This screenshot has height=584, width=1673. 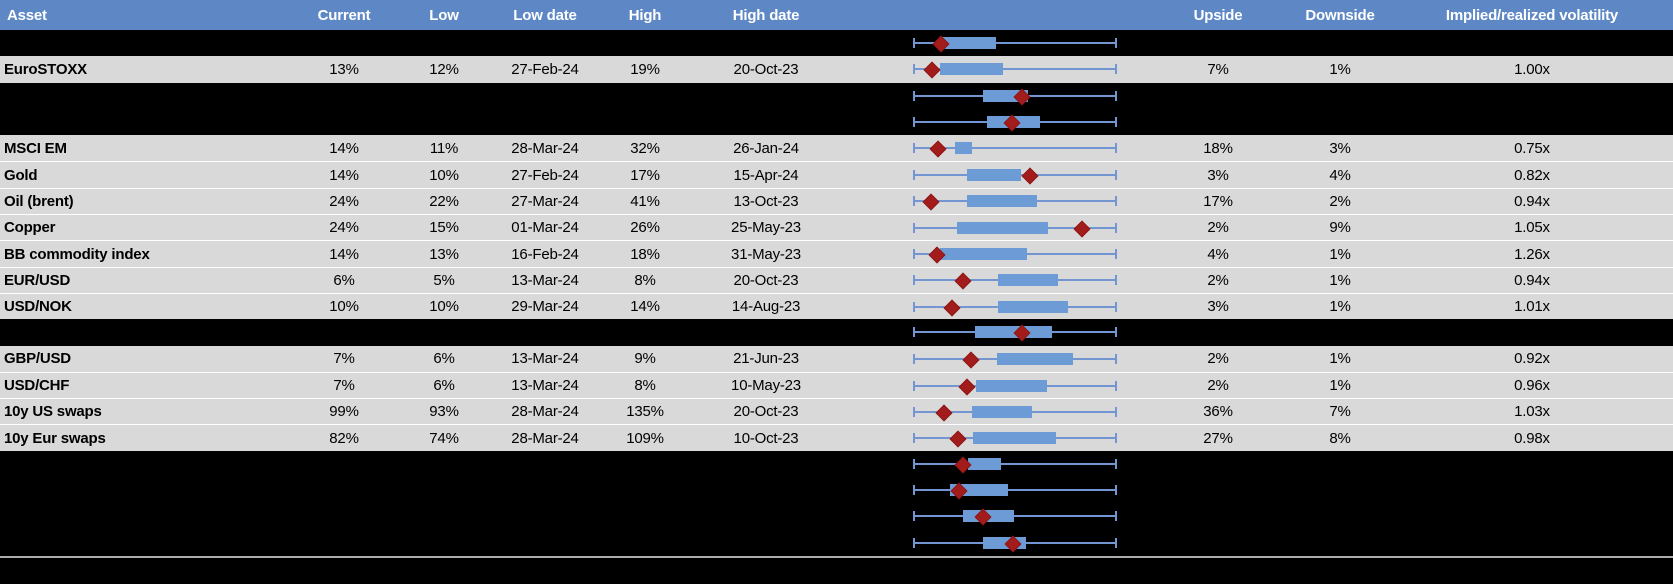 I want to click on cell-low-date: 28-Mar-24, so click(x=545, y=148).